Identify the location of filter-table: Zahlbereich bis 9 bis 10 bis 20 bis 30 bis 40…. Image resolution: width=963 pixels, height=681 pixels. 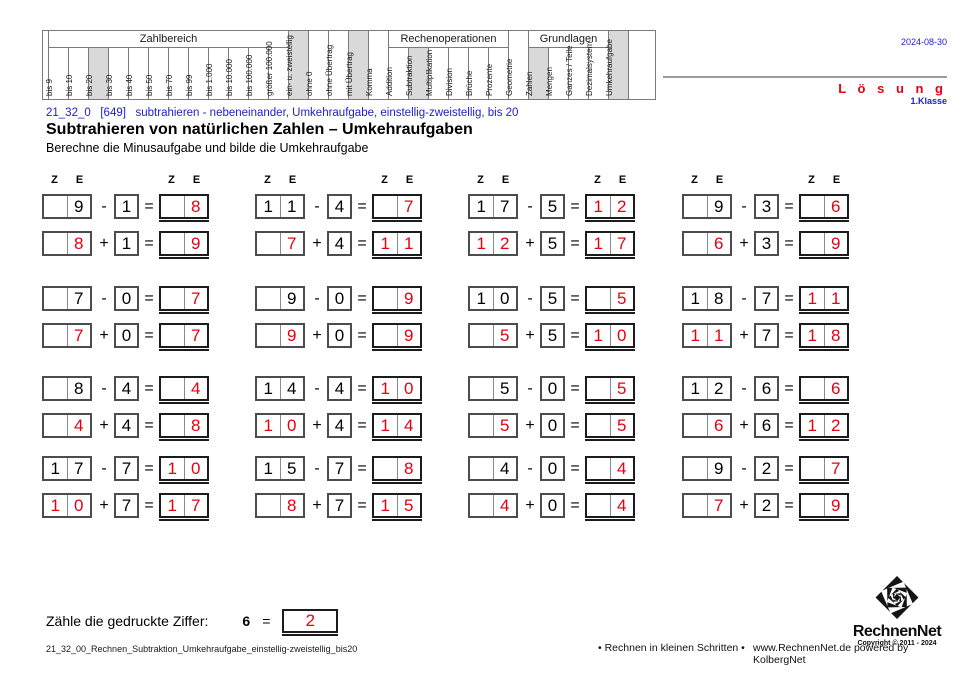
(349, 65).